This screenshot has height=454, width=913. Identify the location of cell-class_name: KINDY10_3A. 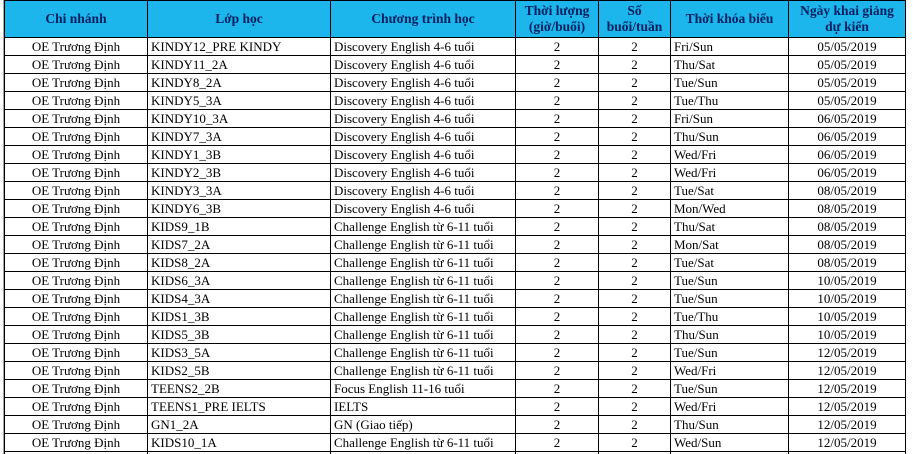
(239, 118).